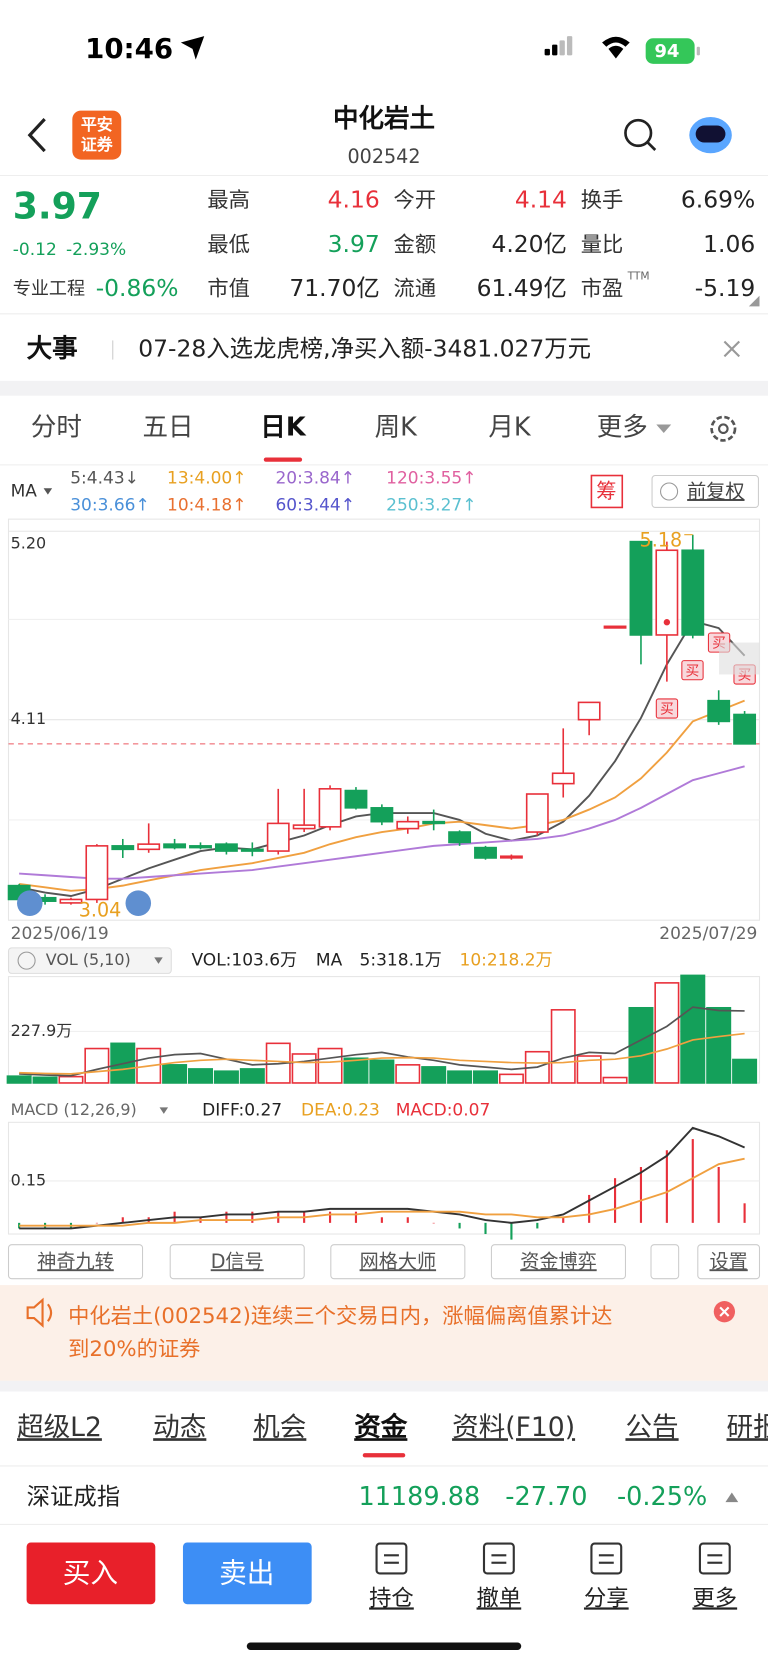  I want to click on tool-button-text: D信号, so click(237, 1261).